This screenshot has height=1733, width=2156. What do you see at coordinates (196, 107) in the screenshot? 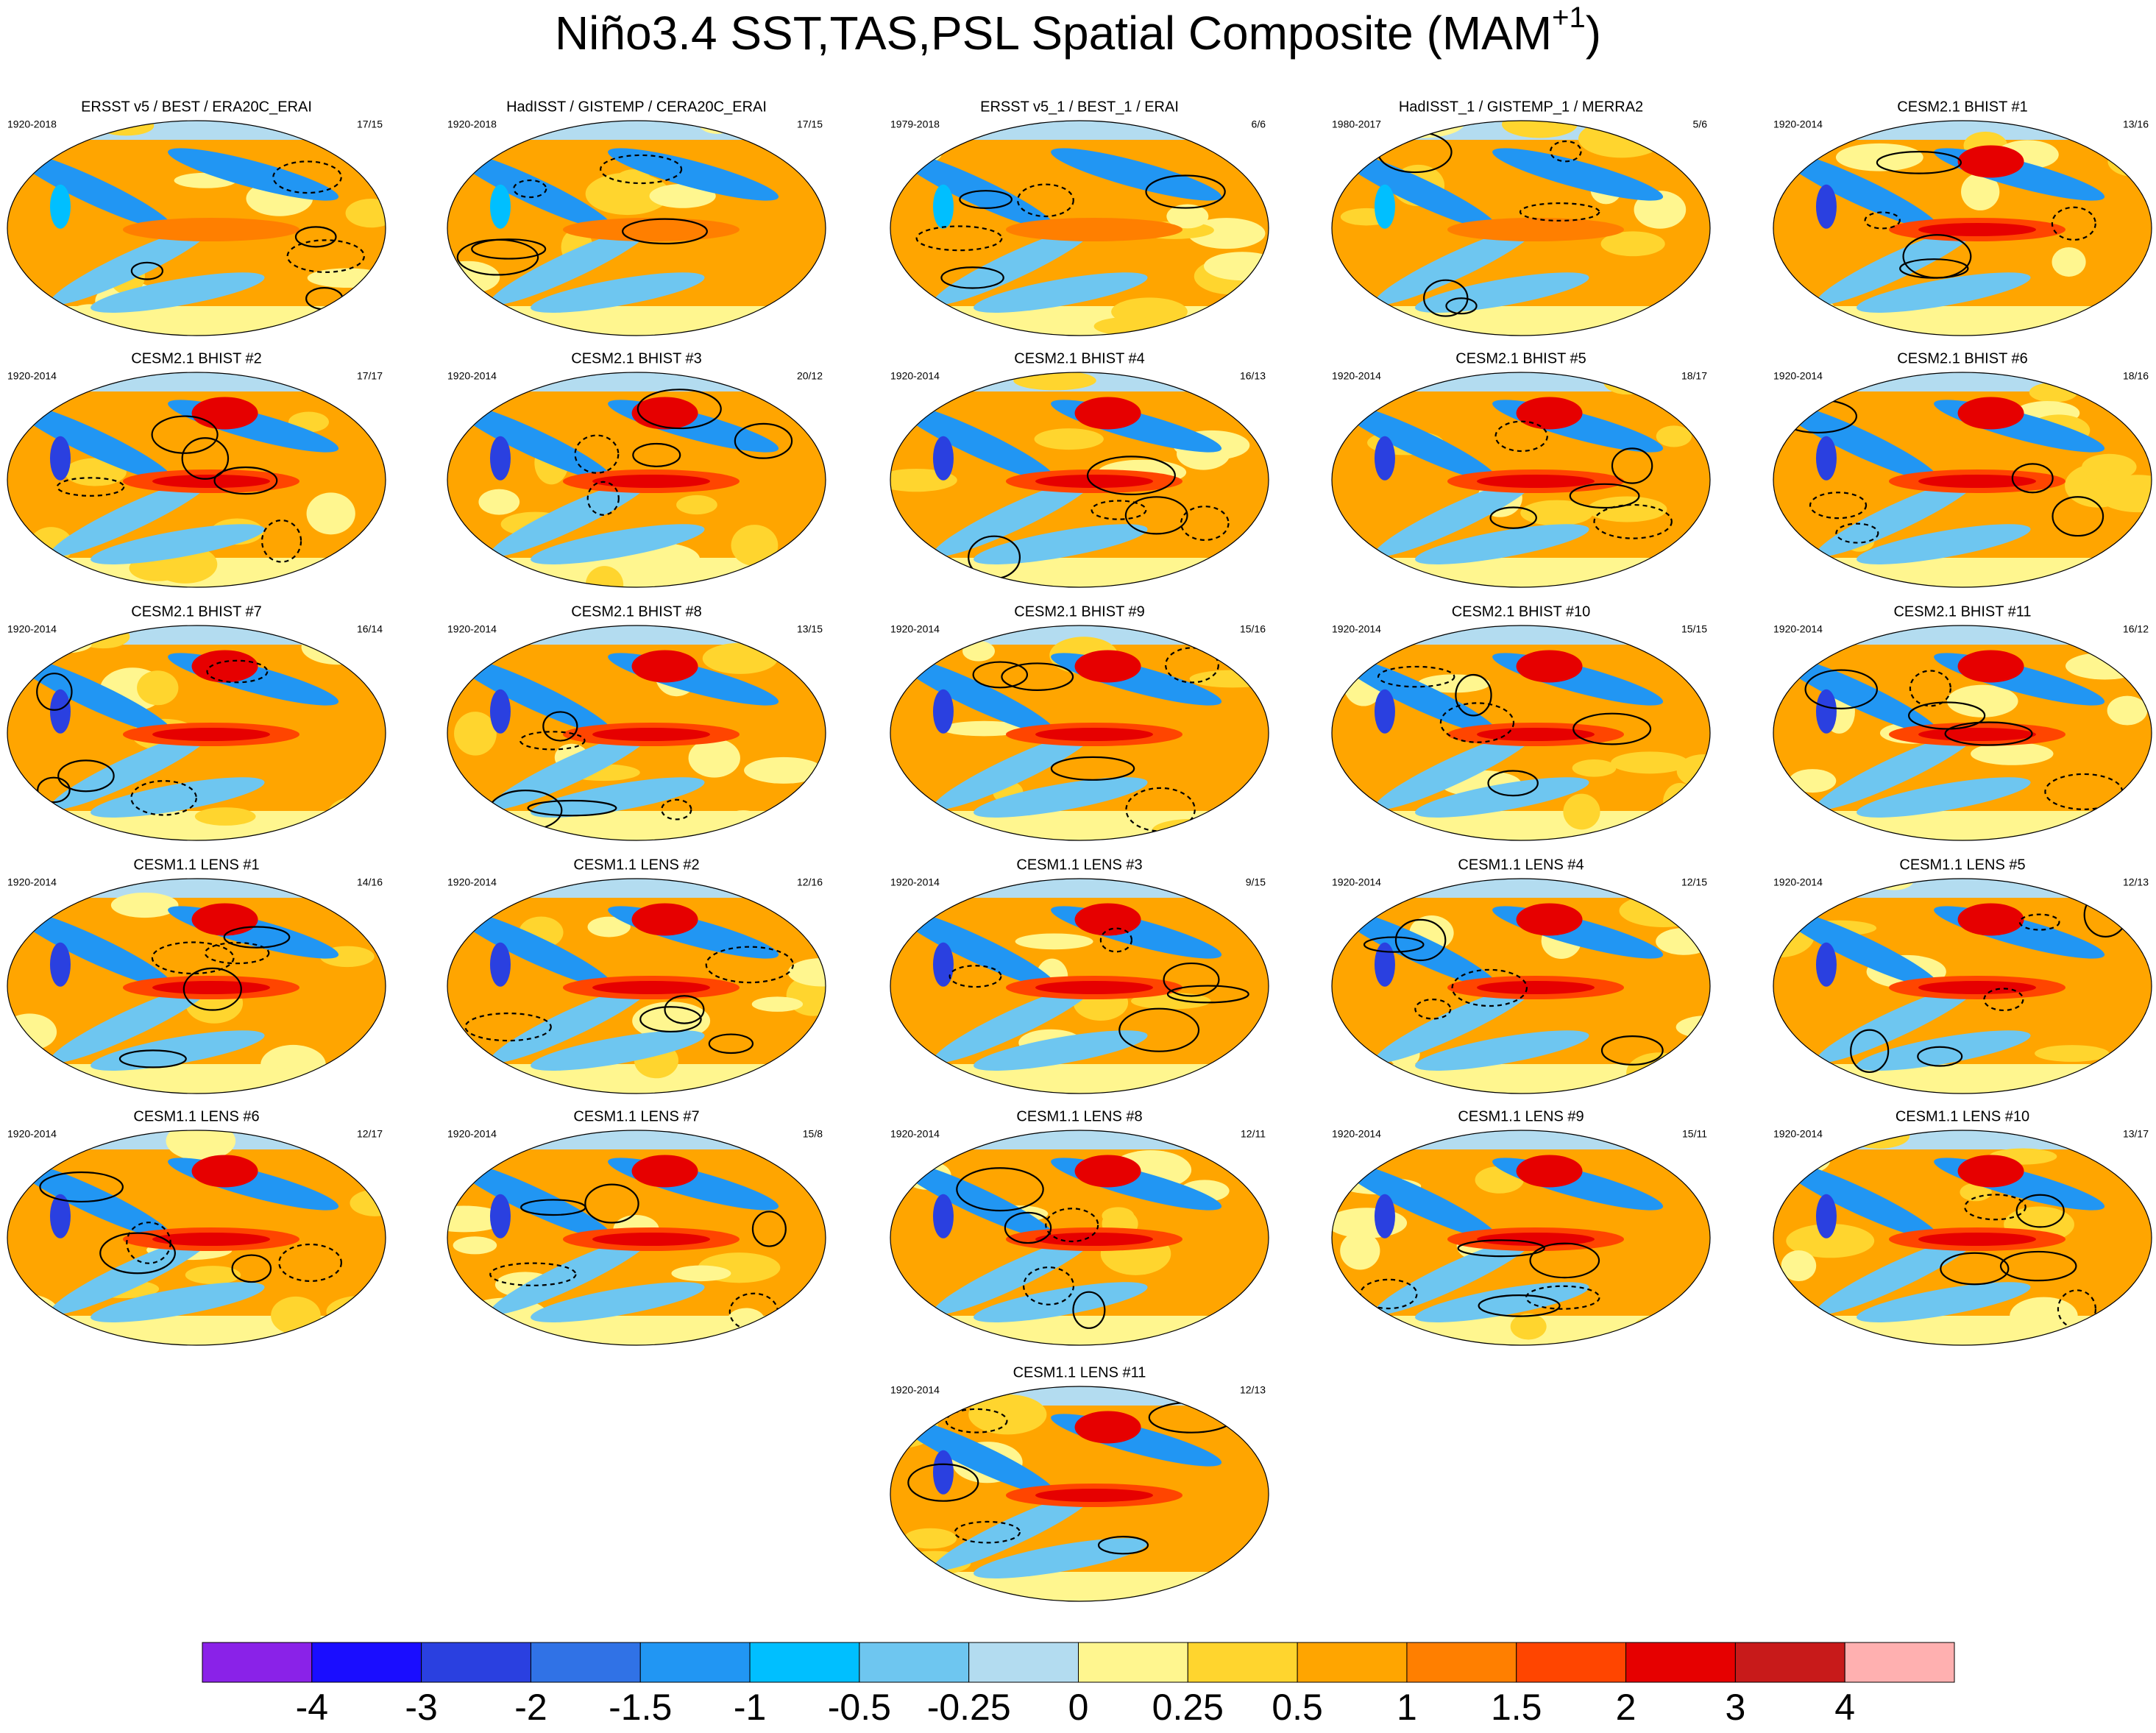
I see `panel-title: ERSST v5 / BEST / ERA20C_ERAI` at bounding box center [196, 107].